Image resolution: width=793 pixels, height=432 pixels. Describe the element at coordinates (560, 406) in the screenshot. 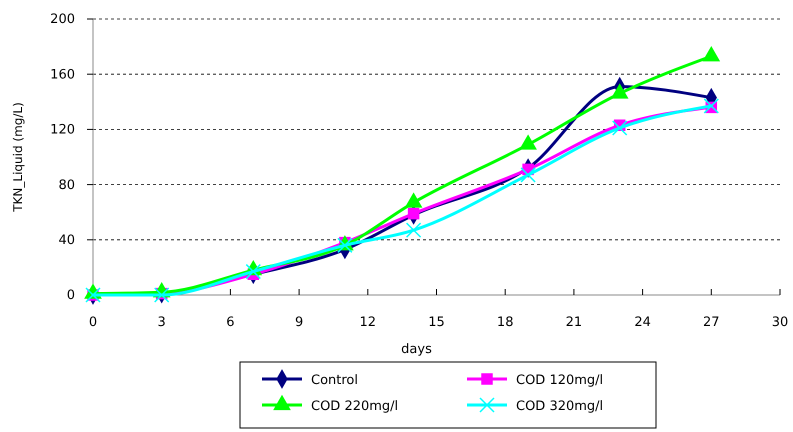

I see `legend-label: COD 320mg/l` at that location.